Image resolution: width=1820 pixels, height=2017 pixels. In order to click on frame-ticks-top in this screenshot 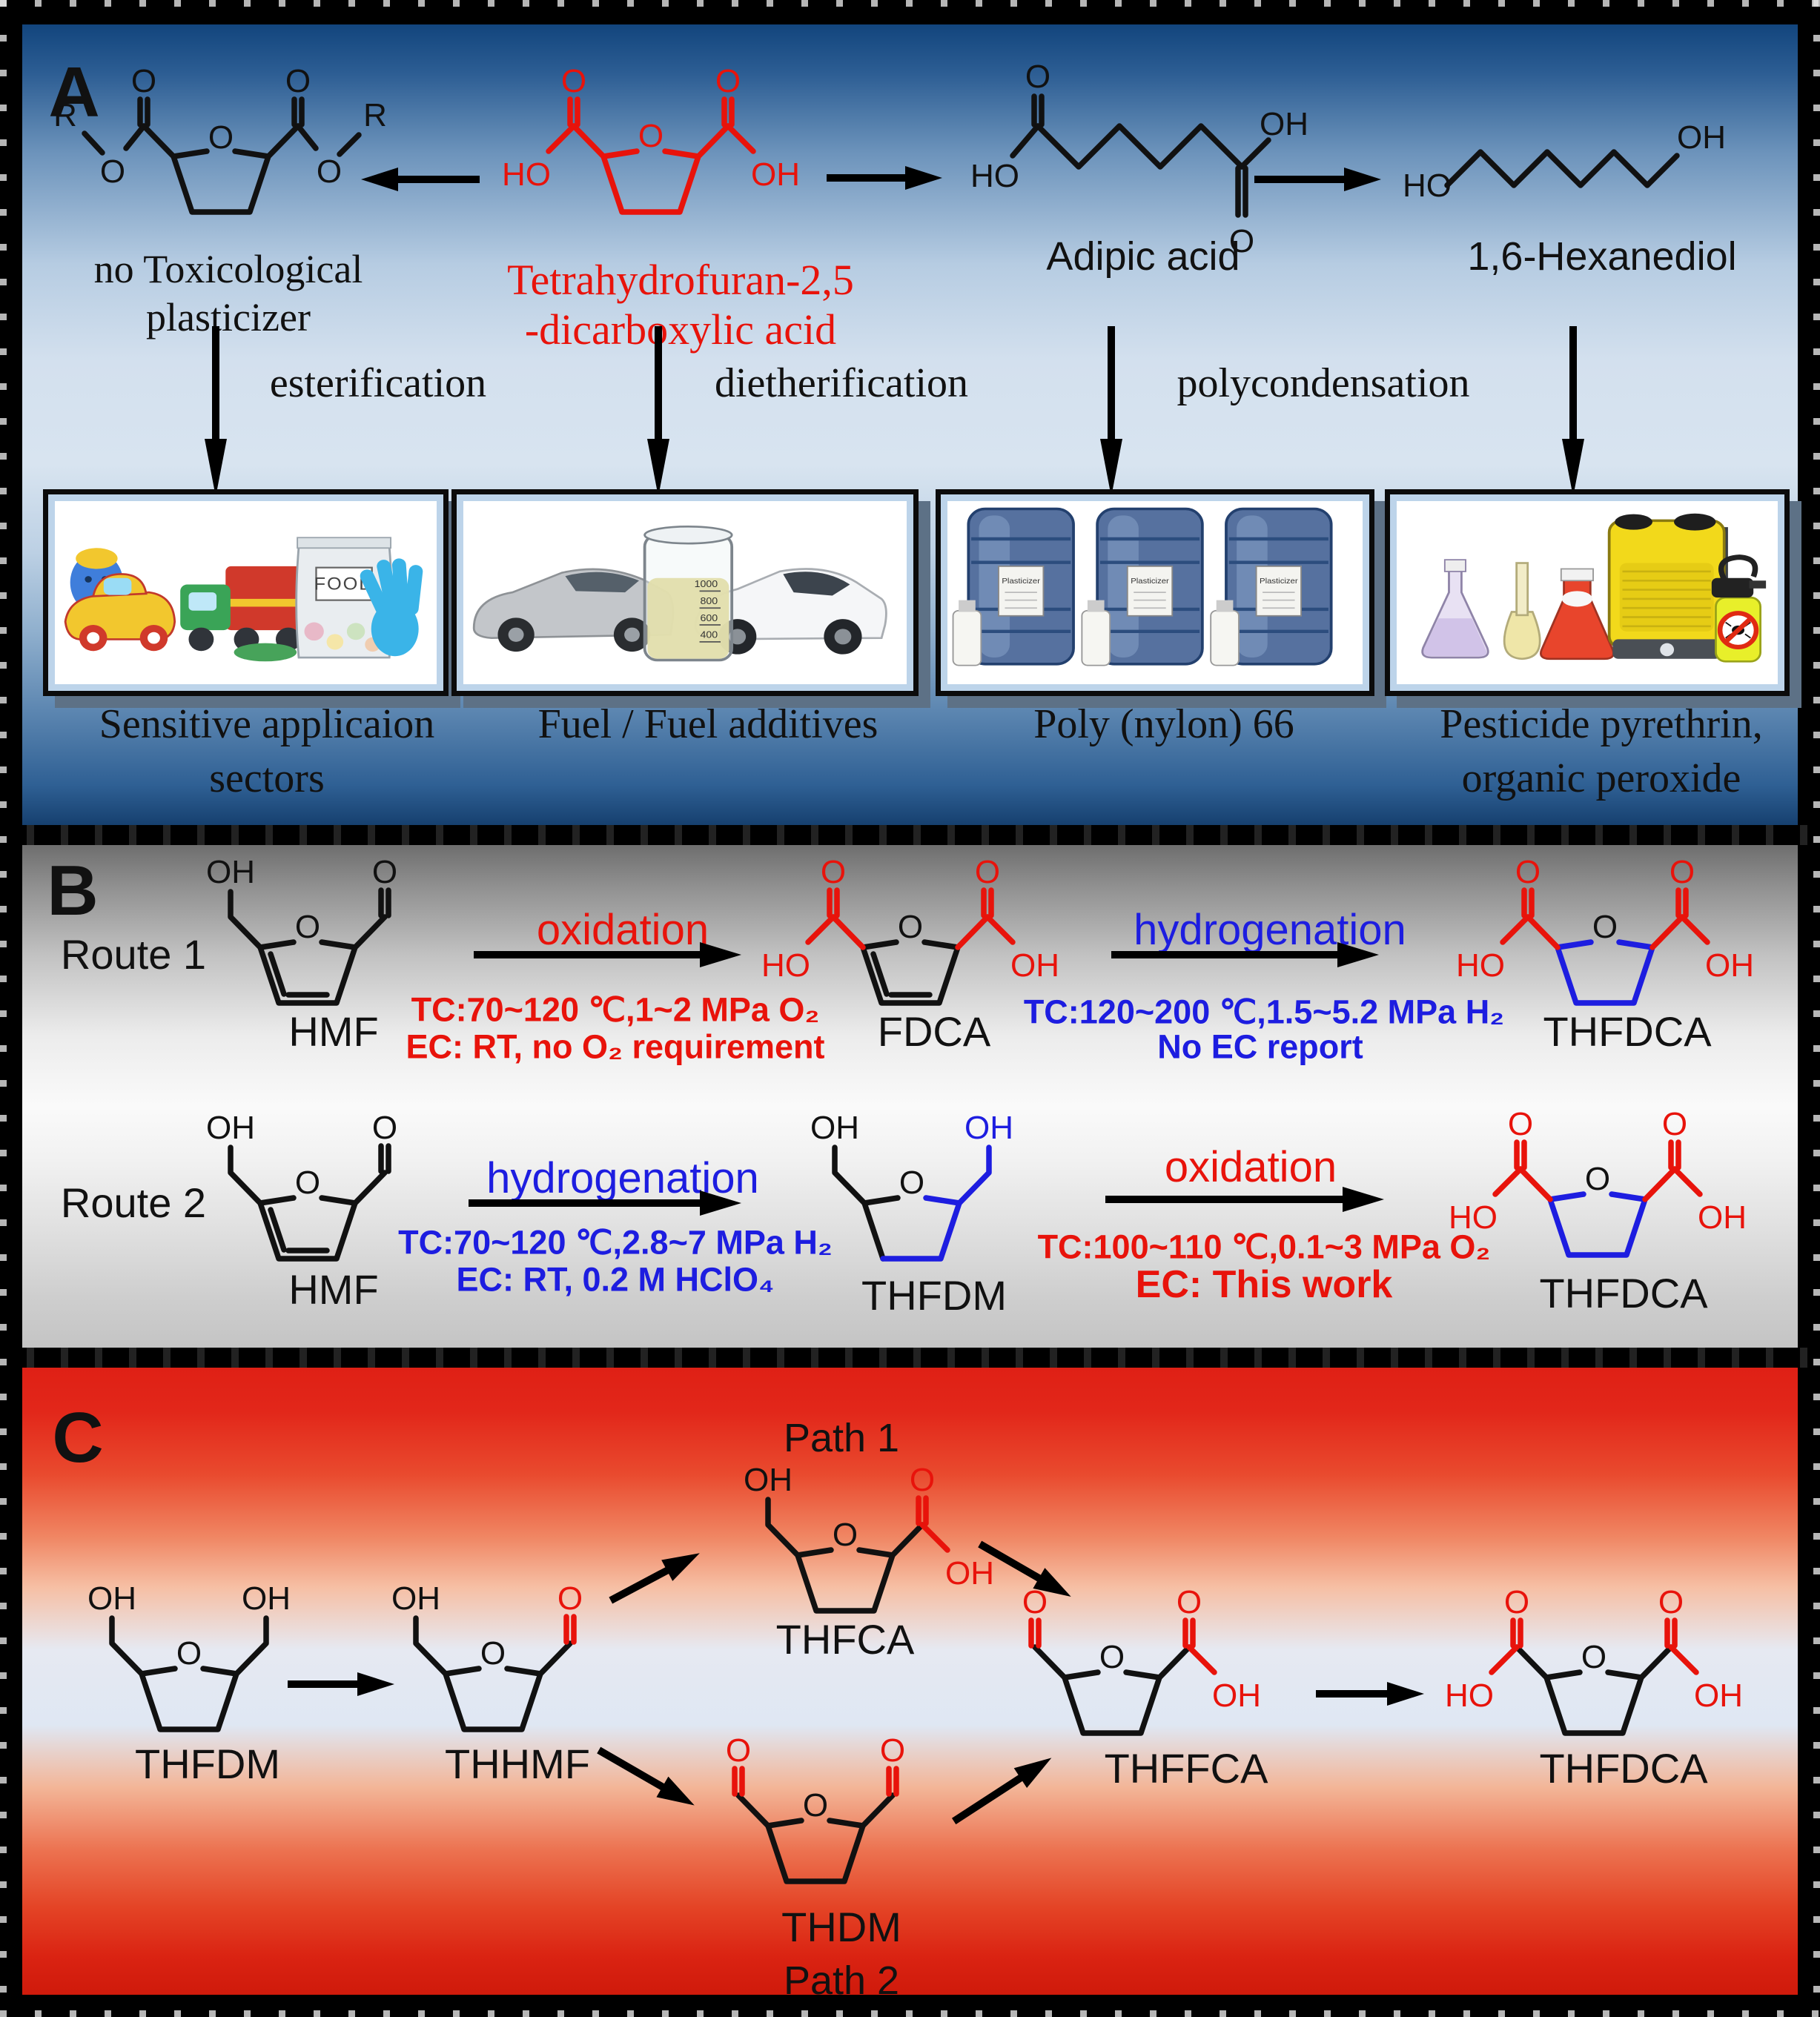, I will do `click(910, 4)`.